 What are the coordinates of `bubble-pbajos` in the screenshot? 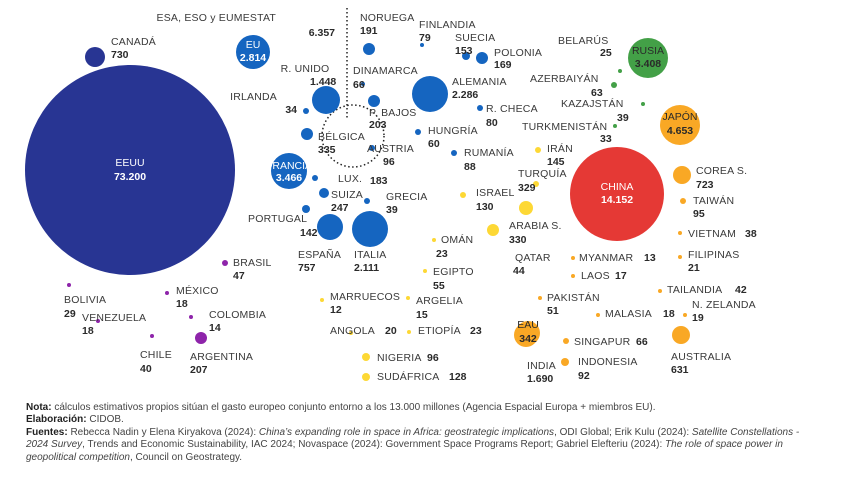 It's located at (374, 101).